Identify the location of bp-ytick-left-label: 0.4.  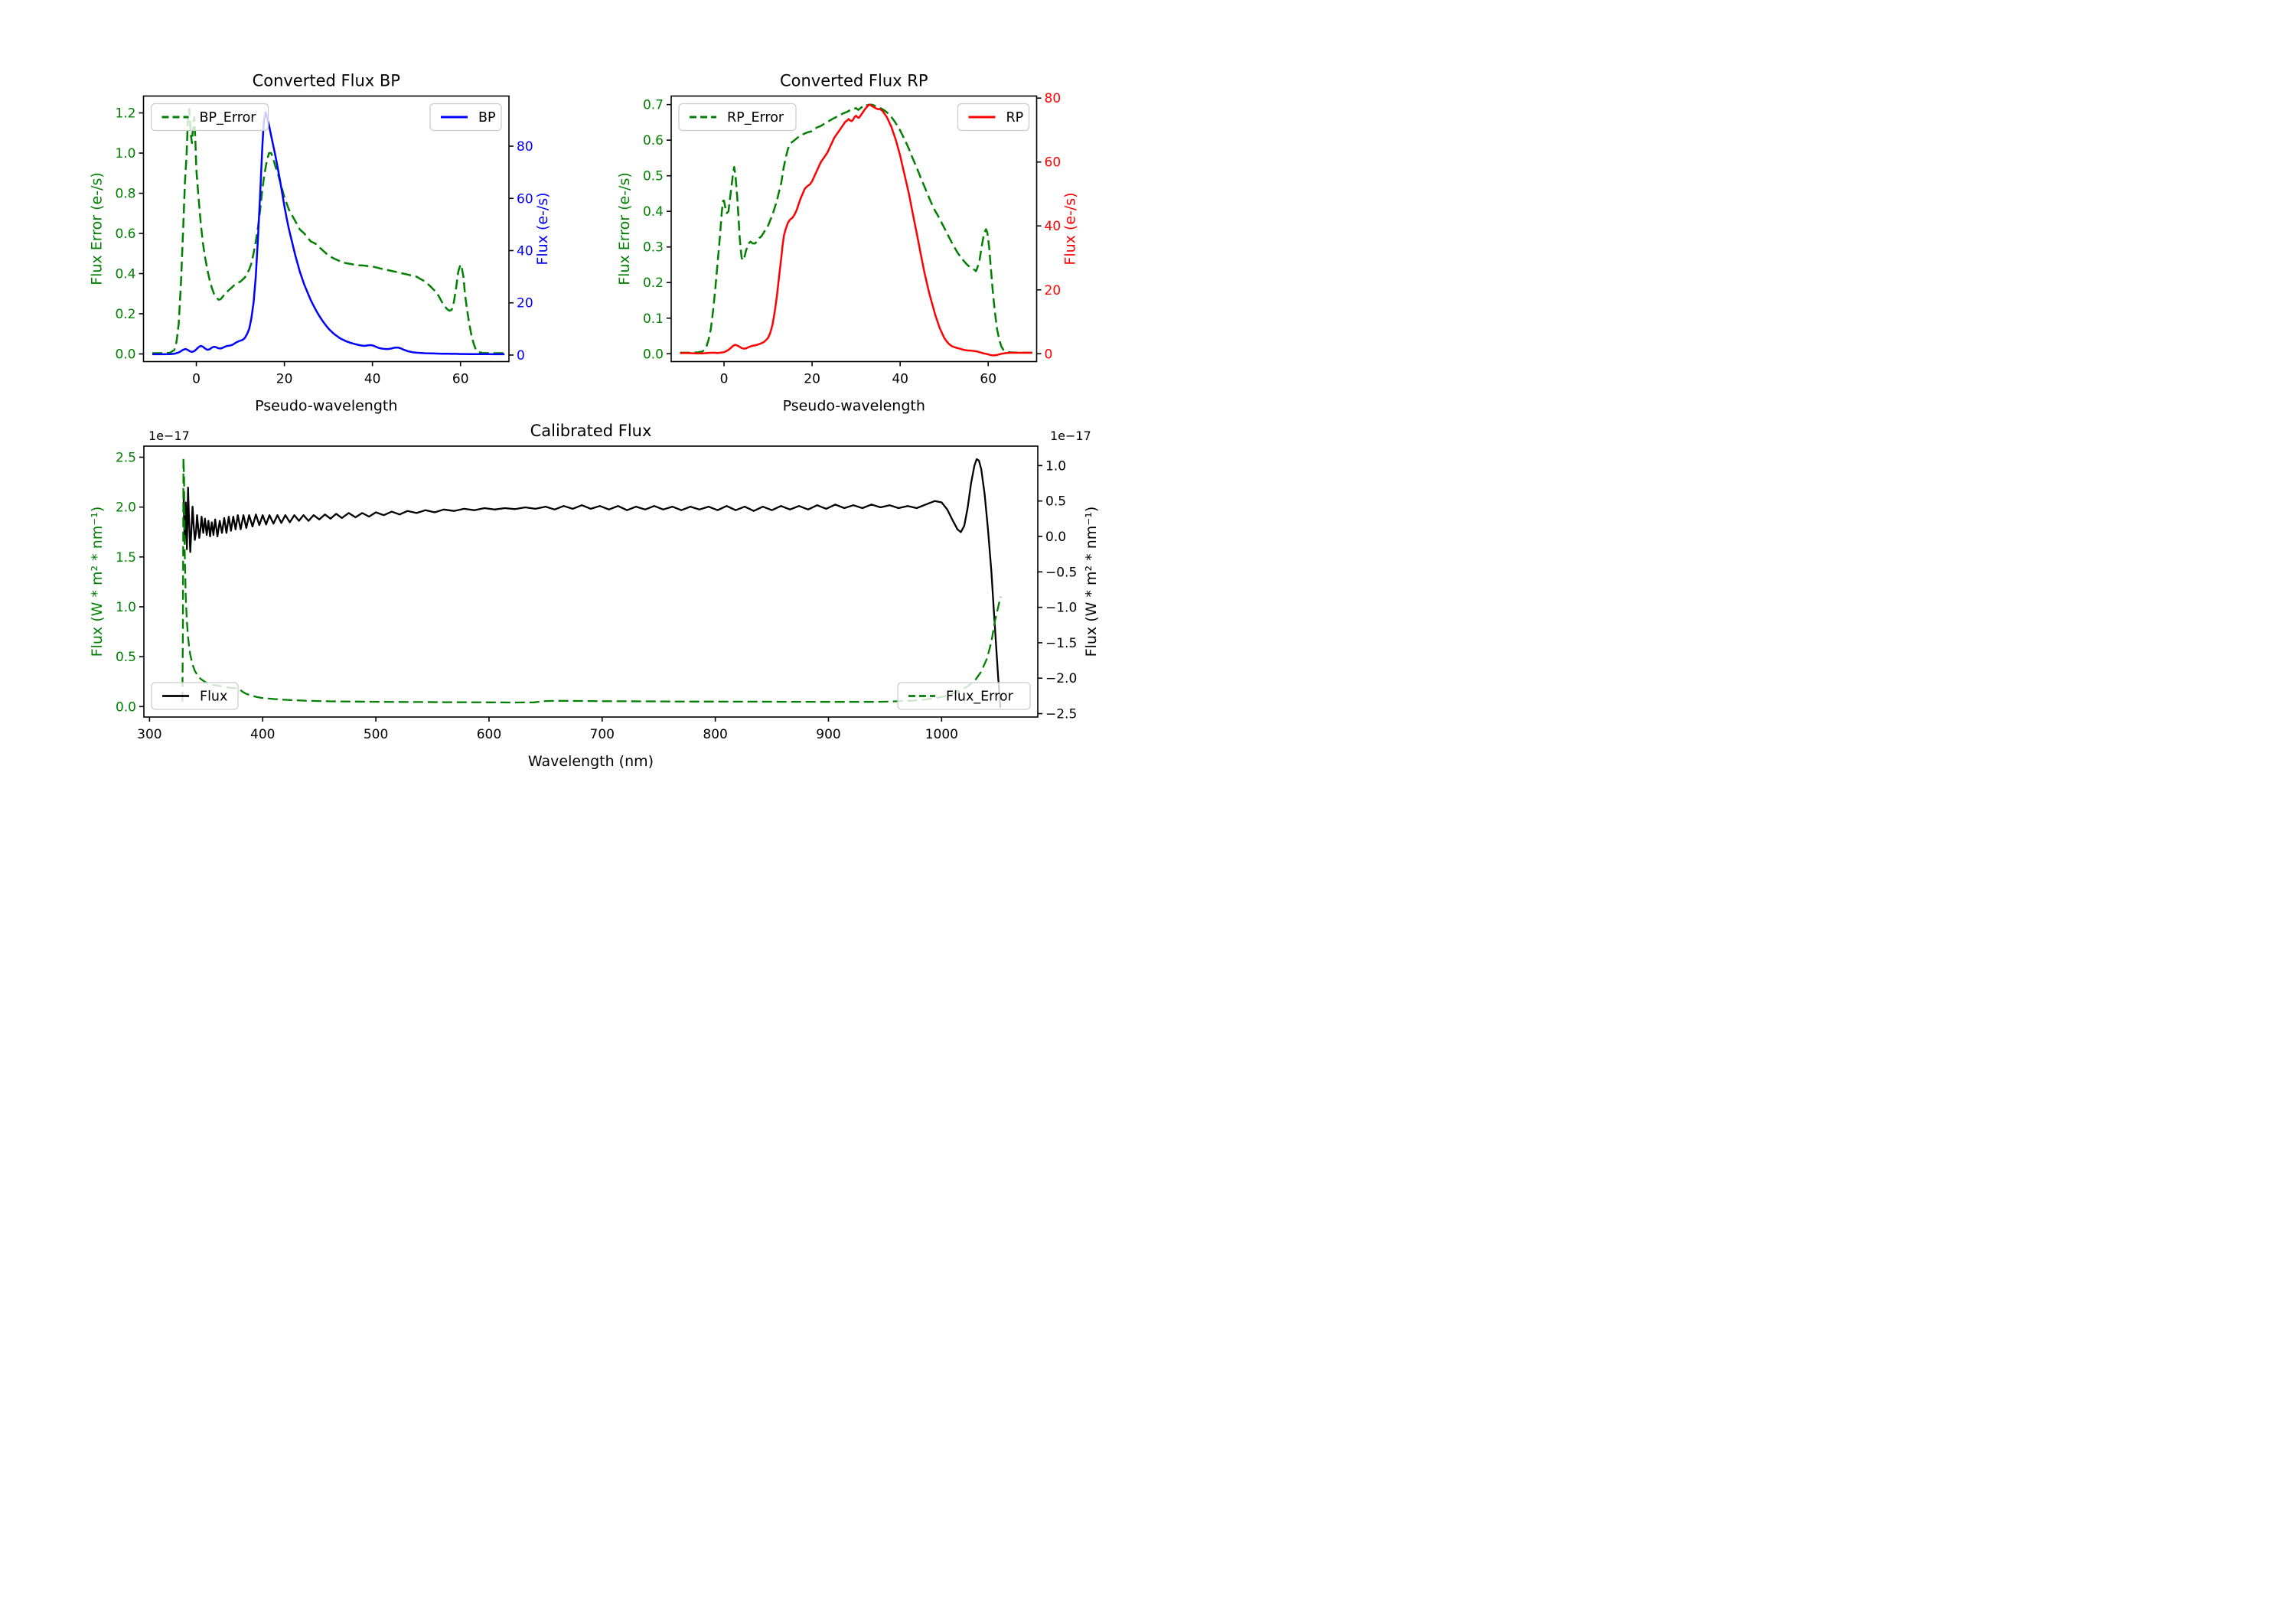
(125, 274).